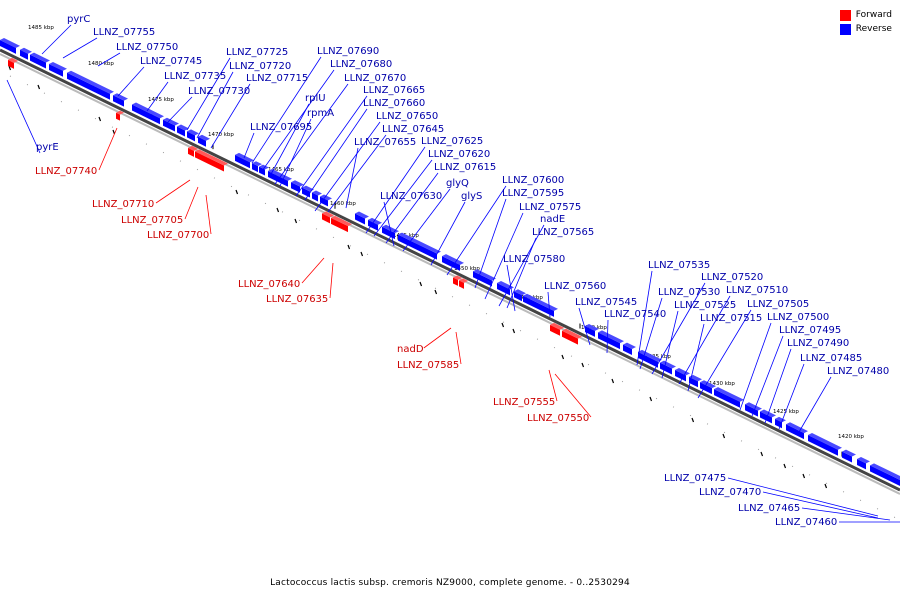  What do you see at coordinates (47, 147) in the screenshot?
I see `reverse-gene-label: pyrE` at bounding box center [47, 147].